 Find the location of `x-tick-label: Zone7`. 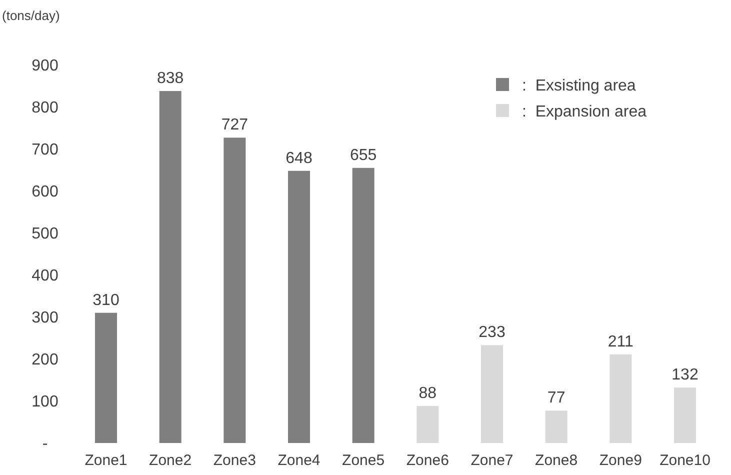

x-tick-label: Zone7 is located at coordinates (492, 460).